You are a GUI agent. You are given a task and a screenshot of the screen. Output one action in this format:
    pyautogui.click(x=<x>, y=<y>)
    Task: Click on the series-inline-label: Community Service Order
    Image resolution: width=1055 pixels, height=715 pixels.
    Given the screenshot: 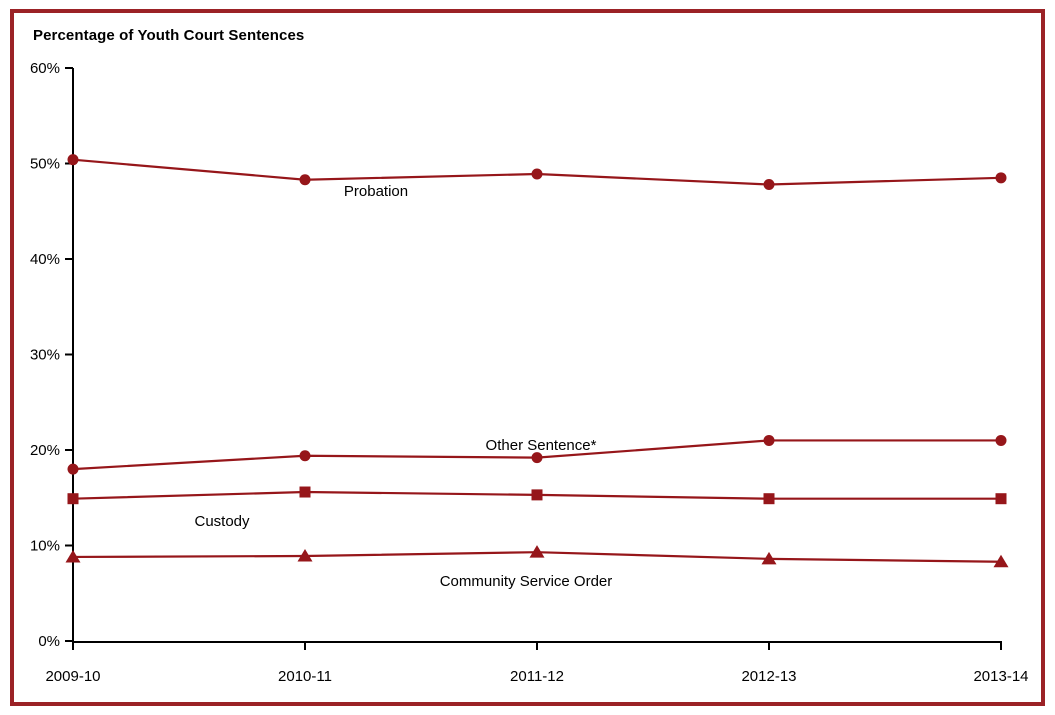 What is the action you would take?
    pyautogui.click(x=526, y=581)
    